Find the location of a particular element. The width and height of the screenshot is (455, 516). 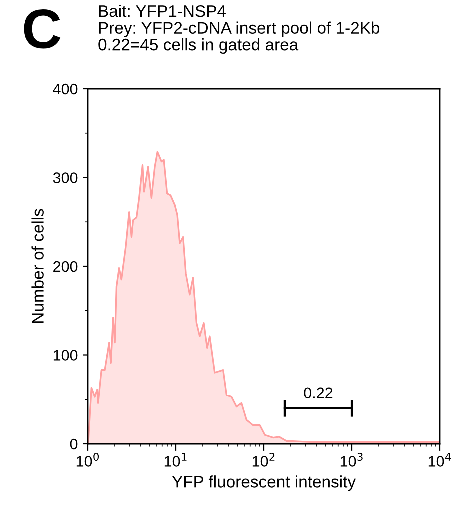

y-tick-label: 300 is located at coordinates (65, 178).